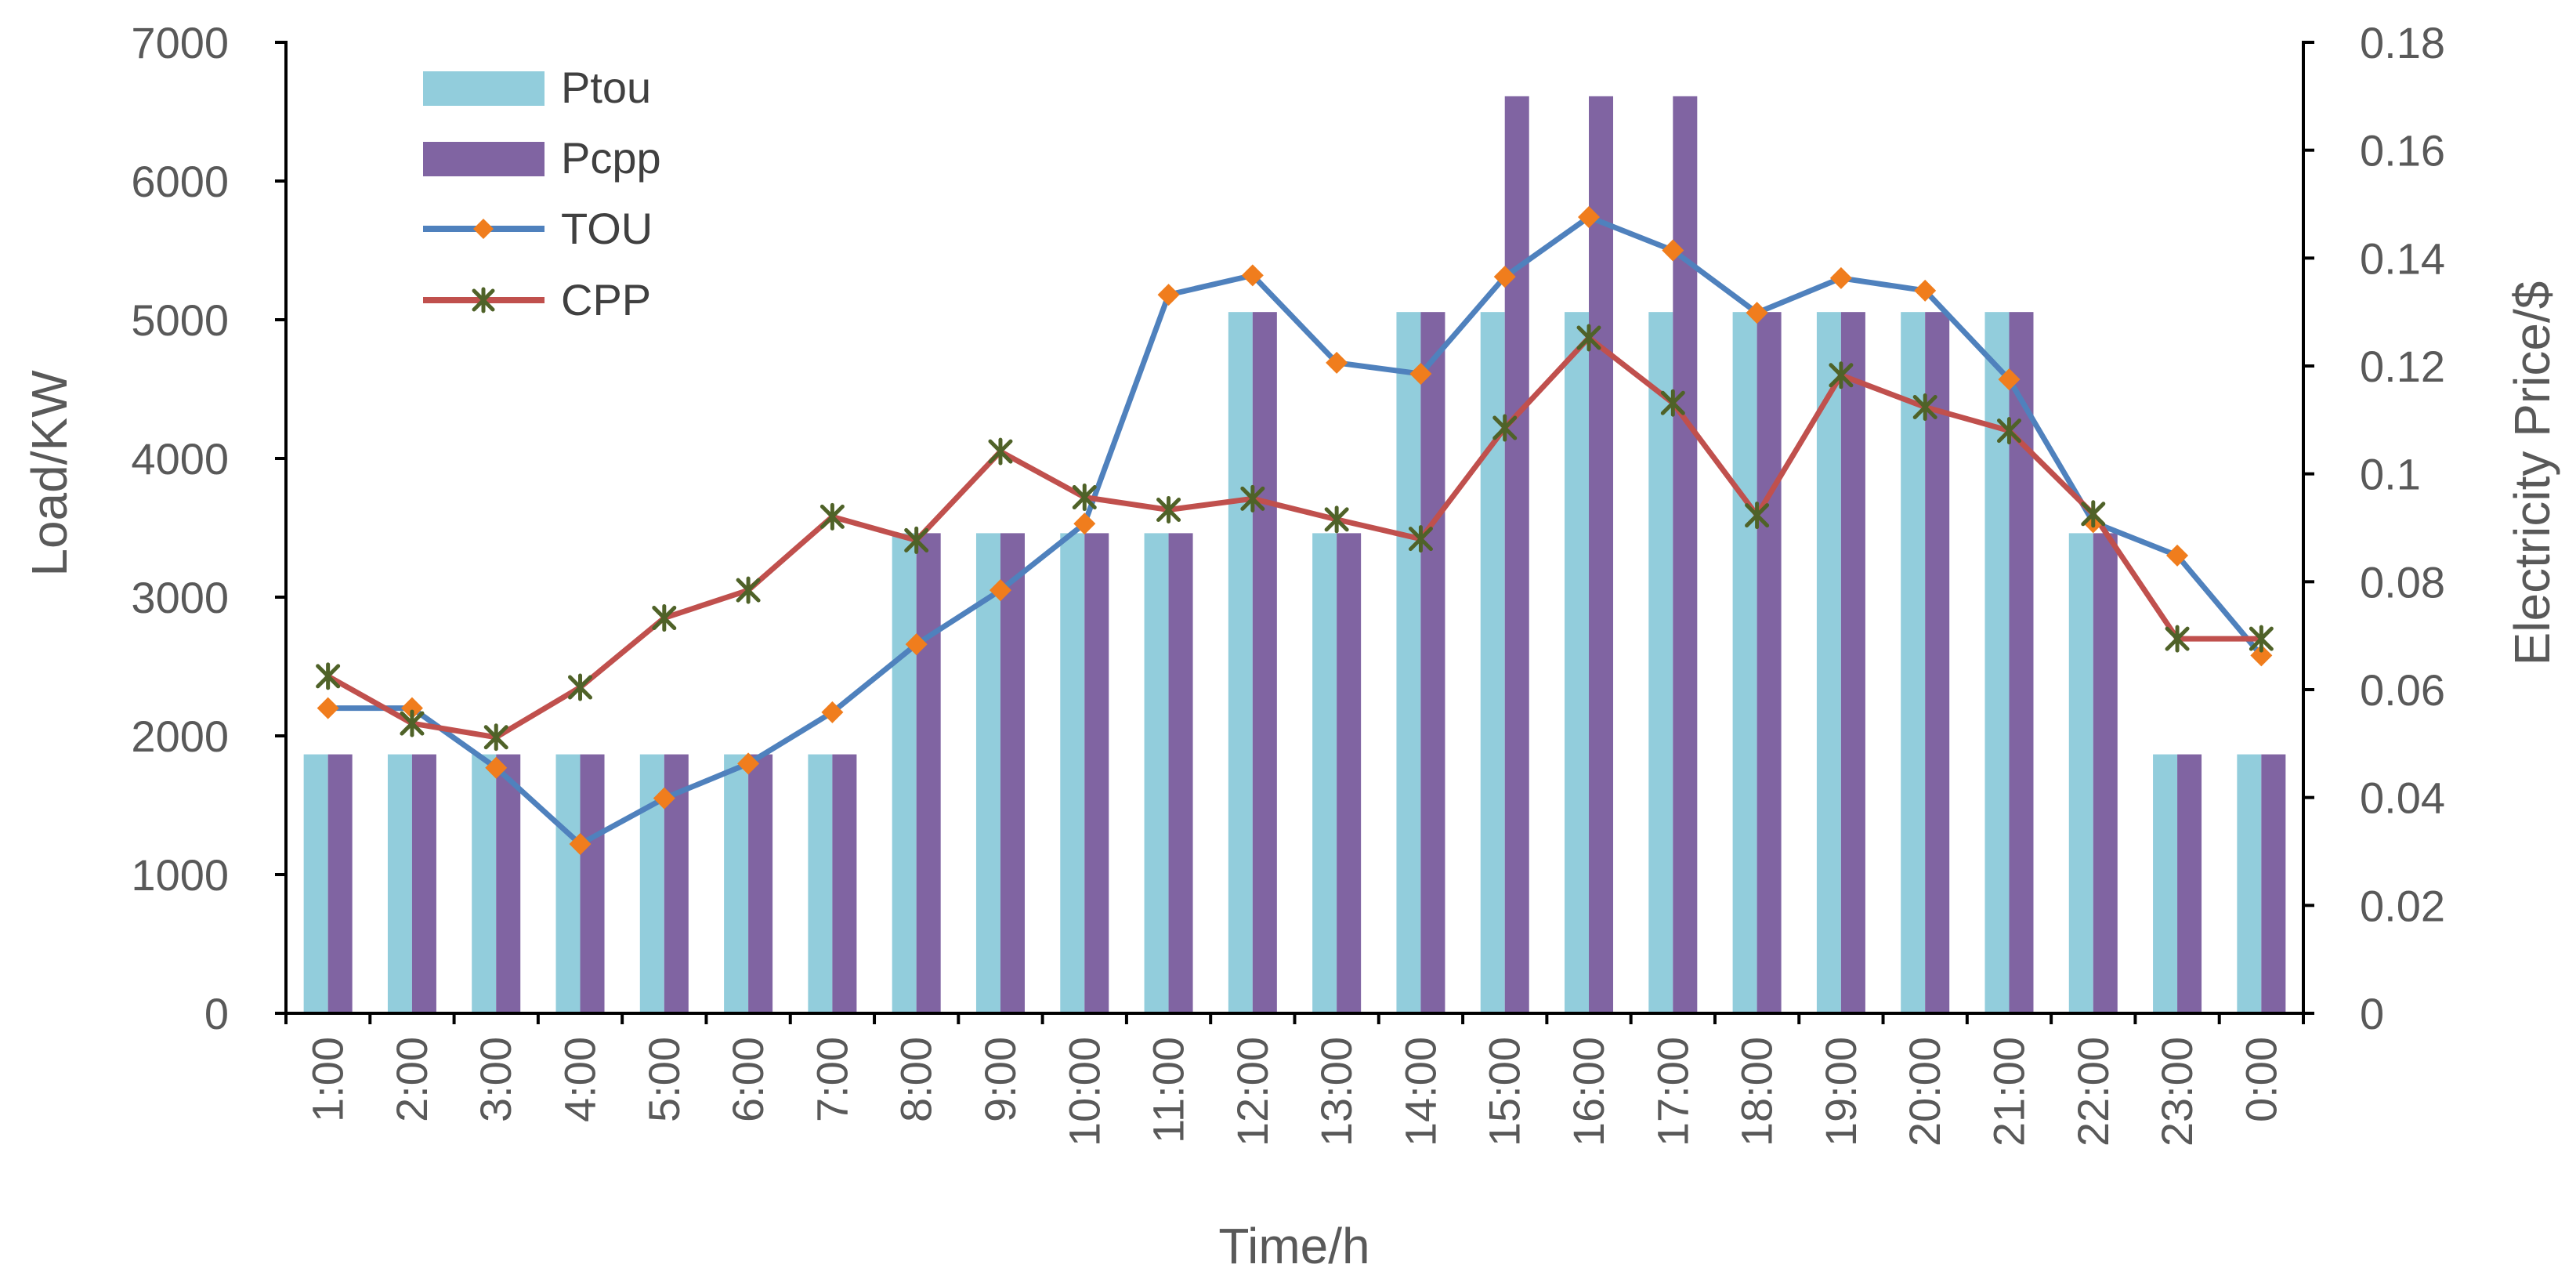  I want to click on x-tick-label: 22:00, so click(2093, 1092).